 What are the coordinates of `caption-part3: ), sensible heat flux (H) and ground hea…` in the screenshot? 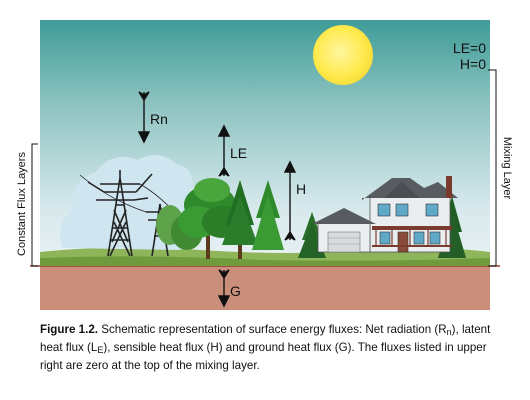 It's located at (263, 356).